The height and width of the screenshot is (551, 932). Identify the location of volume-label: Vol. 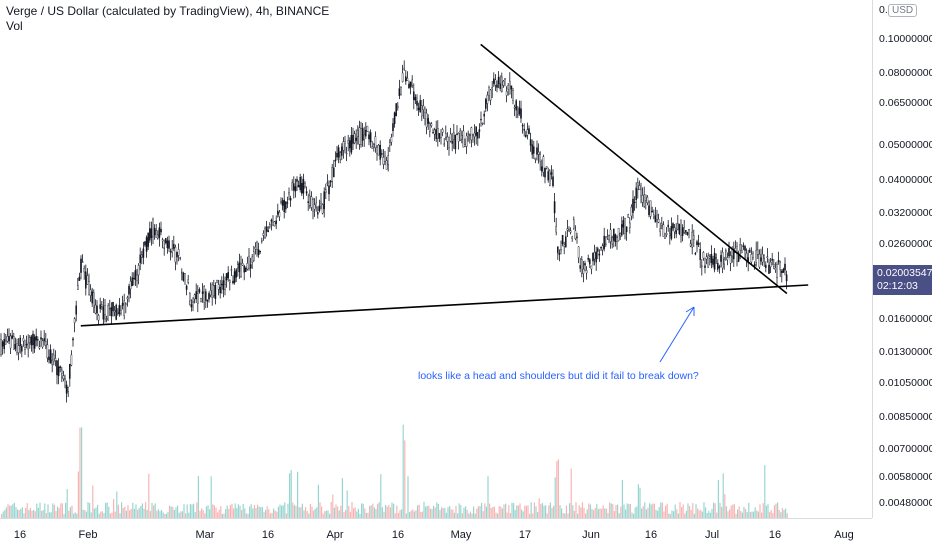
(14, 26).